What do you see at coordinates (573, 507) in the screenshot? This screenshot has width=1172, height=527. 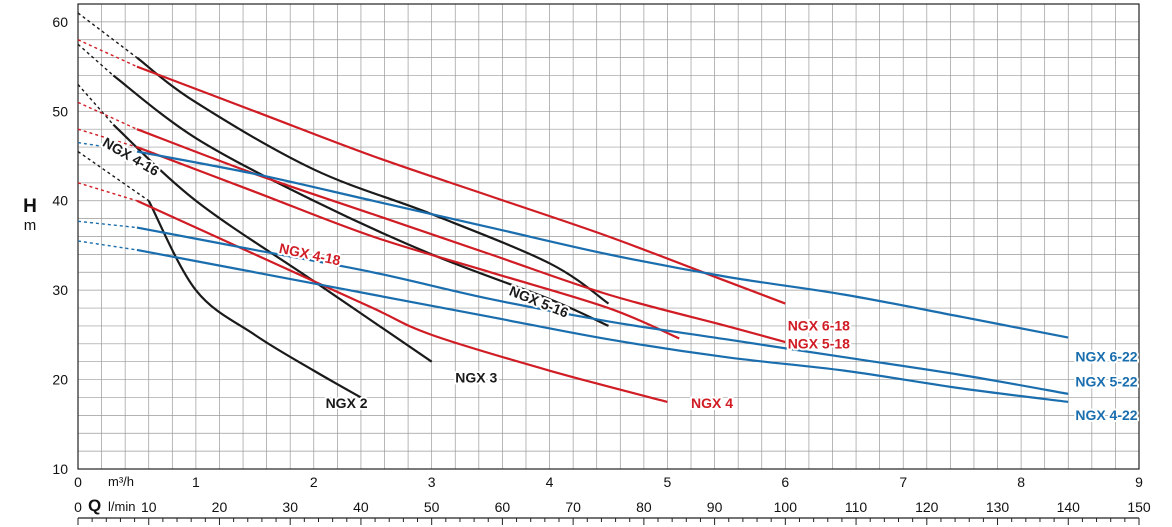 I see `x-tick-label-lmin: 70` at bounding box center [573, 507].